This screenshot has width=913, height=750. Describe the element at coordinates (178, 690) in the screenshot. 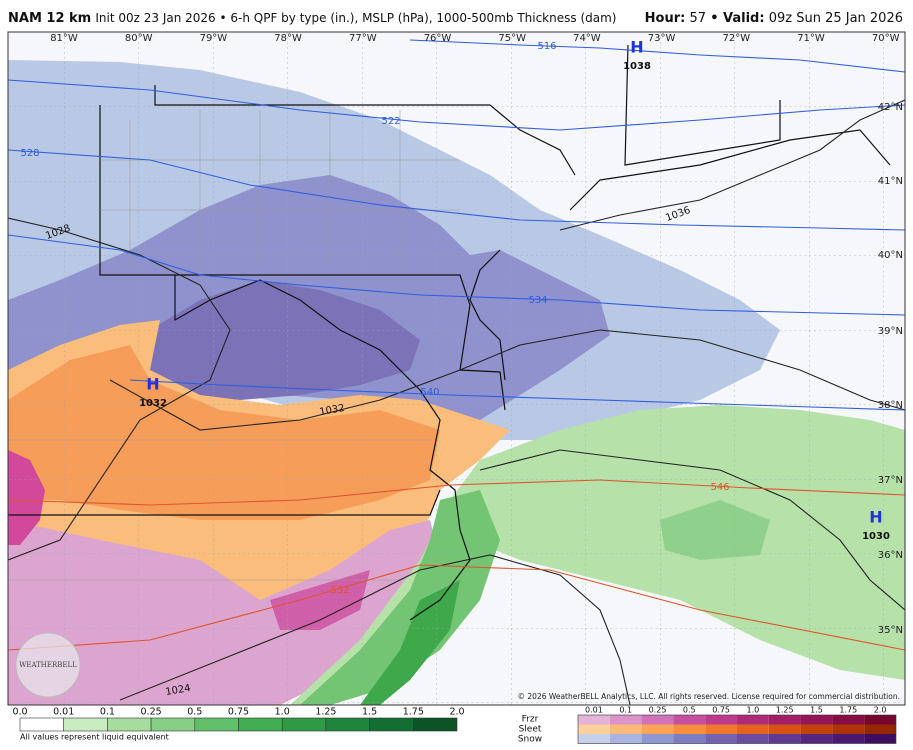

I see `isobar-label: 1024` at that location.